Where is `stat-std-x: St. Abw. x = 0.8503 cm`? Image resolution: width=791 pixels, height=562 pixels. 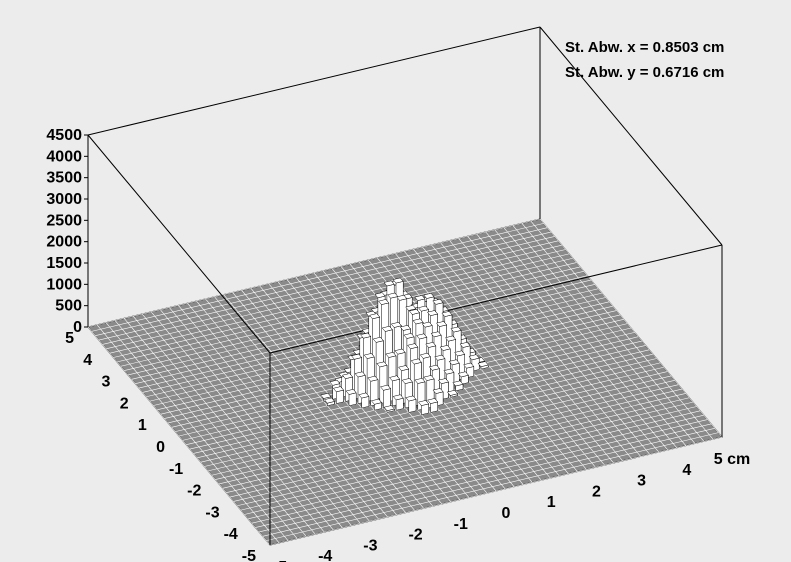 stat-std-x: St. Abw. x = 0.8503 cm is located at coordinates (644, 47).